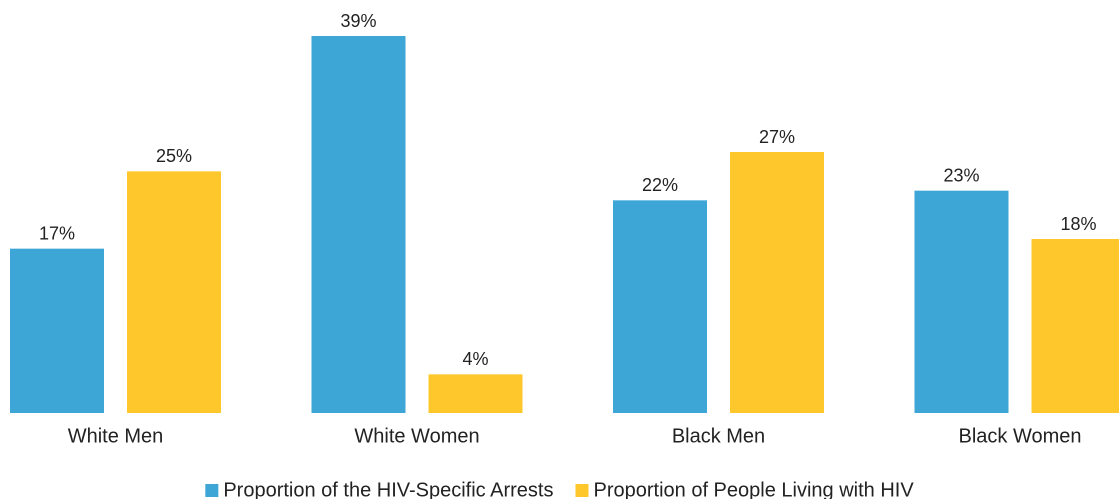 The width and height of the screenshot is (1119, 499). What do you see at coordinates (753, 489) in the screenshot?
I see `legend-label: Proportion of People Living with HIV` at bounding box center [753, 489].